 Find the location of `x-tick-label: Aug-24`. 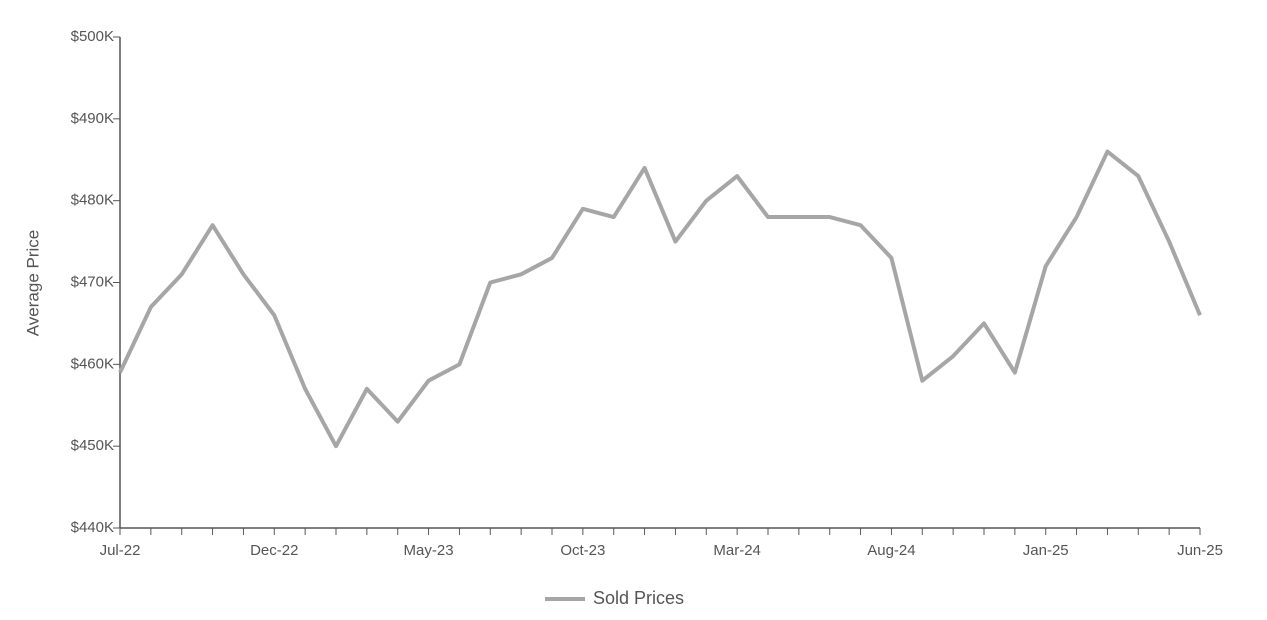

x-tick-label: Aug-24 is located at coordinates (891, 550).